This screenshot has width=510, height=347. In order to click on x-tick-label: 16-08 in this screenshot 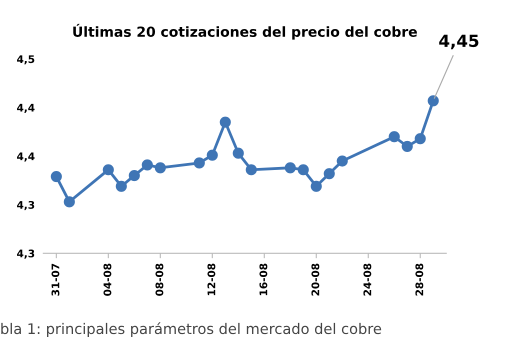, I will do `click(263, 280)`.